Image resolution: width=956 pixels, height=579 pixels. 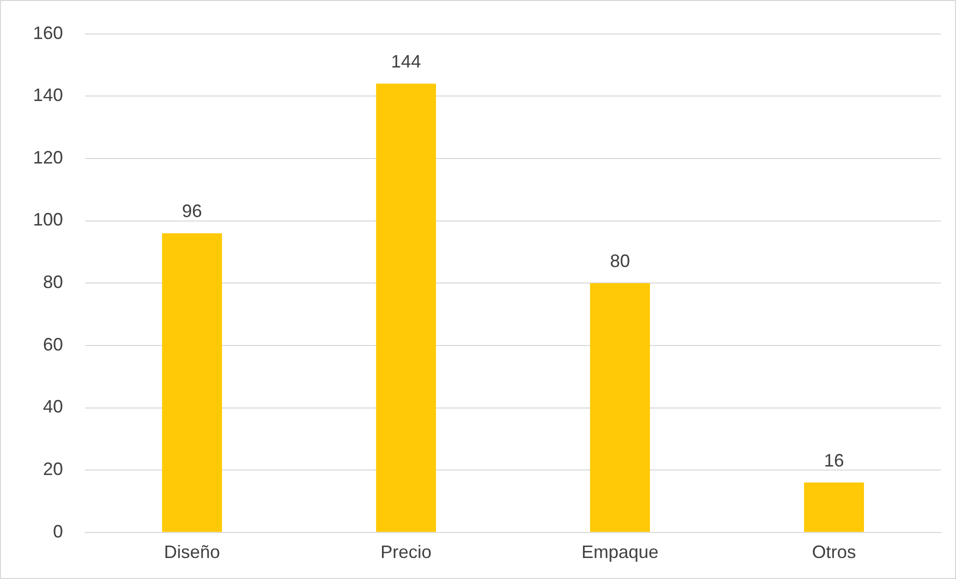 I want to click on y-tick-label: 160, so click(x=48, y=32).